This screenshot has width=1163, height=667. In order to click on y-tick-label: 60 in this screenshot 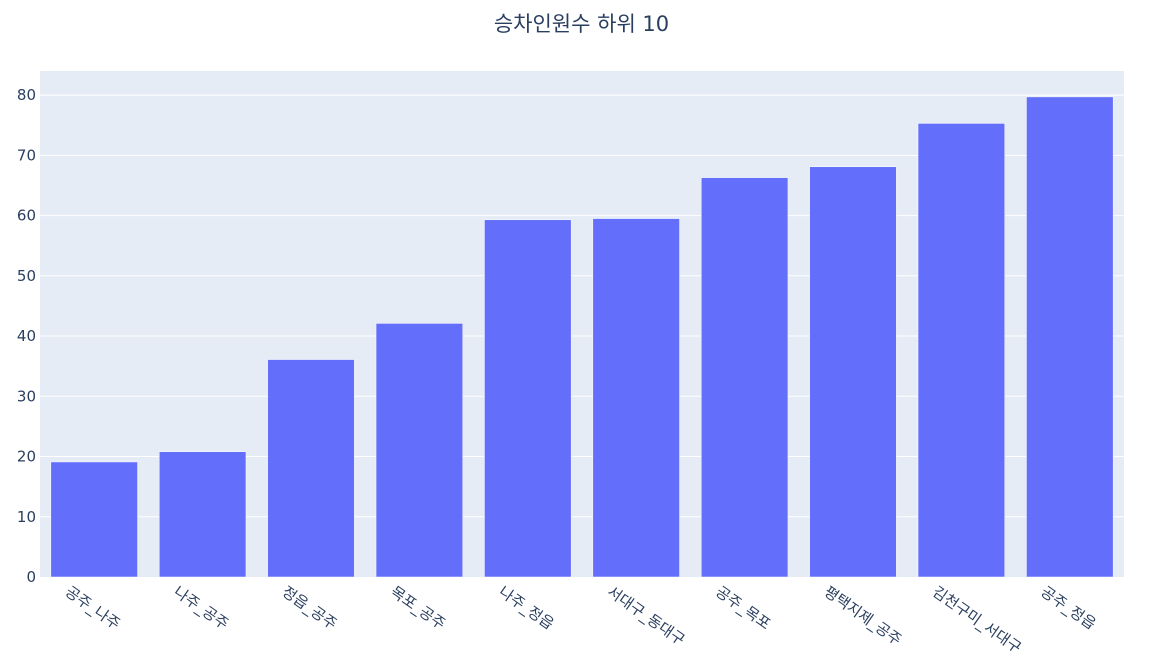, I will do `click(26, 216)`.